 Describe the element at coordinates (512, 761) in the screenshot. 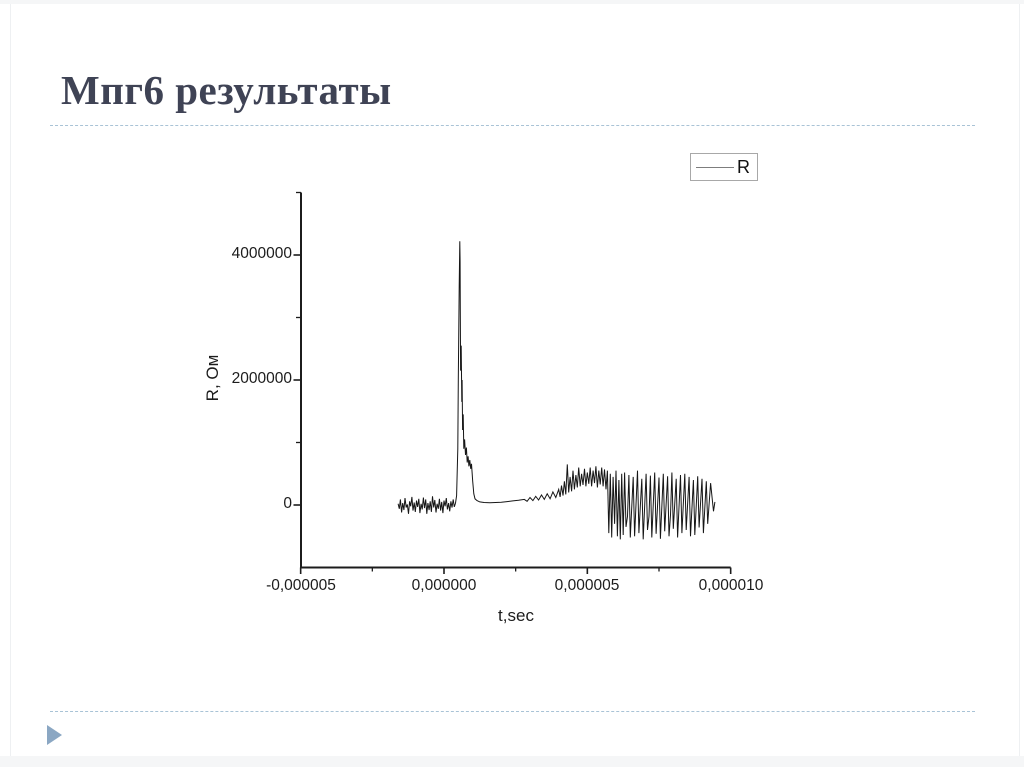

I see `slide-border-bottom` at that location.